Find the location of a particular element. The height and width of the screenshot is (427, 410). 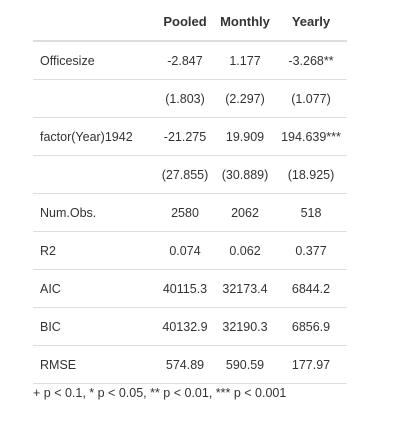

row-label: AIC is located at coordinates (94, 288).